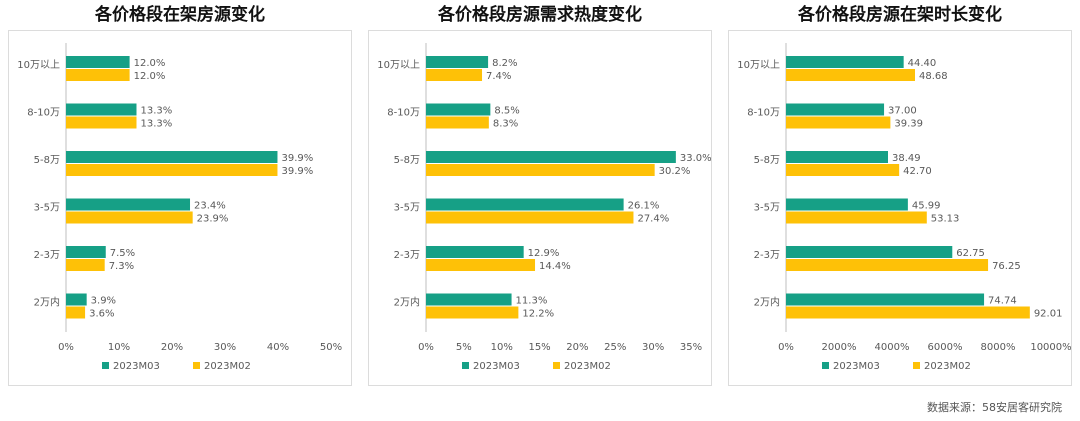 The image size is (1080, 421). What do you see at coordinates (119, 347) in the screenshot?
I see `x-tick-label: 10%` at bounding box center [119, 347].